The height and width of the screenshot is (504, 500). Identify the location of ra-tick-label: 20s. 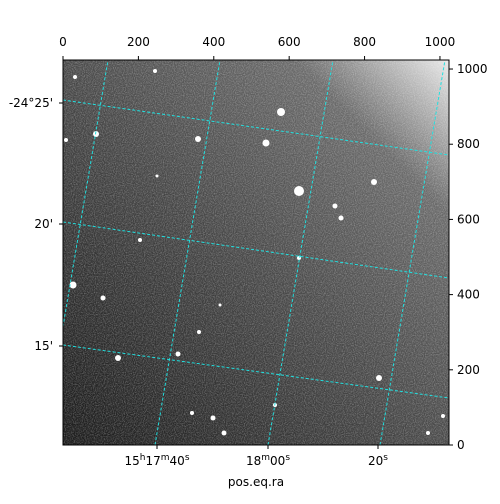
(378, 460).